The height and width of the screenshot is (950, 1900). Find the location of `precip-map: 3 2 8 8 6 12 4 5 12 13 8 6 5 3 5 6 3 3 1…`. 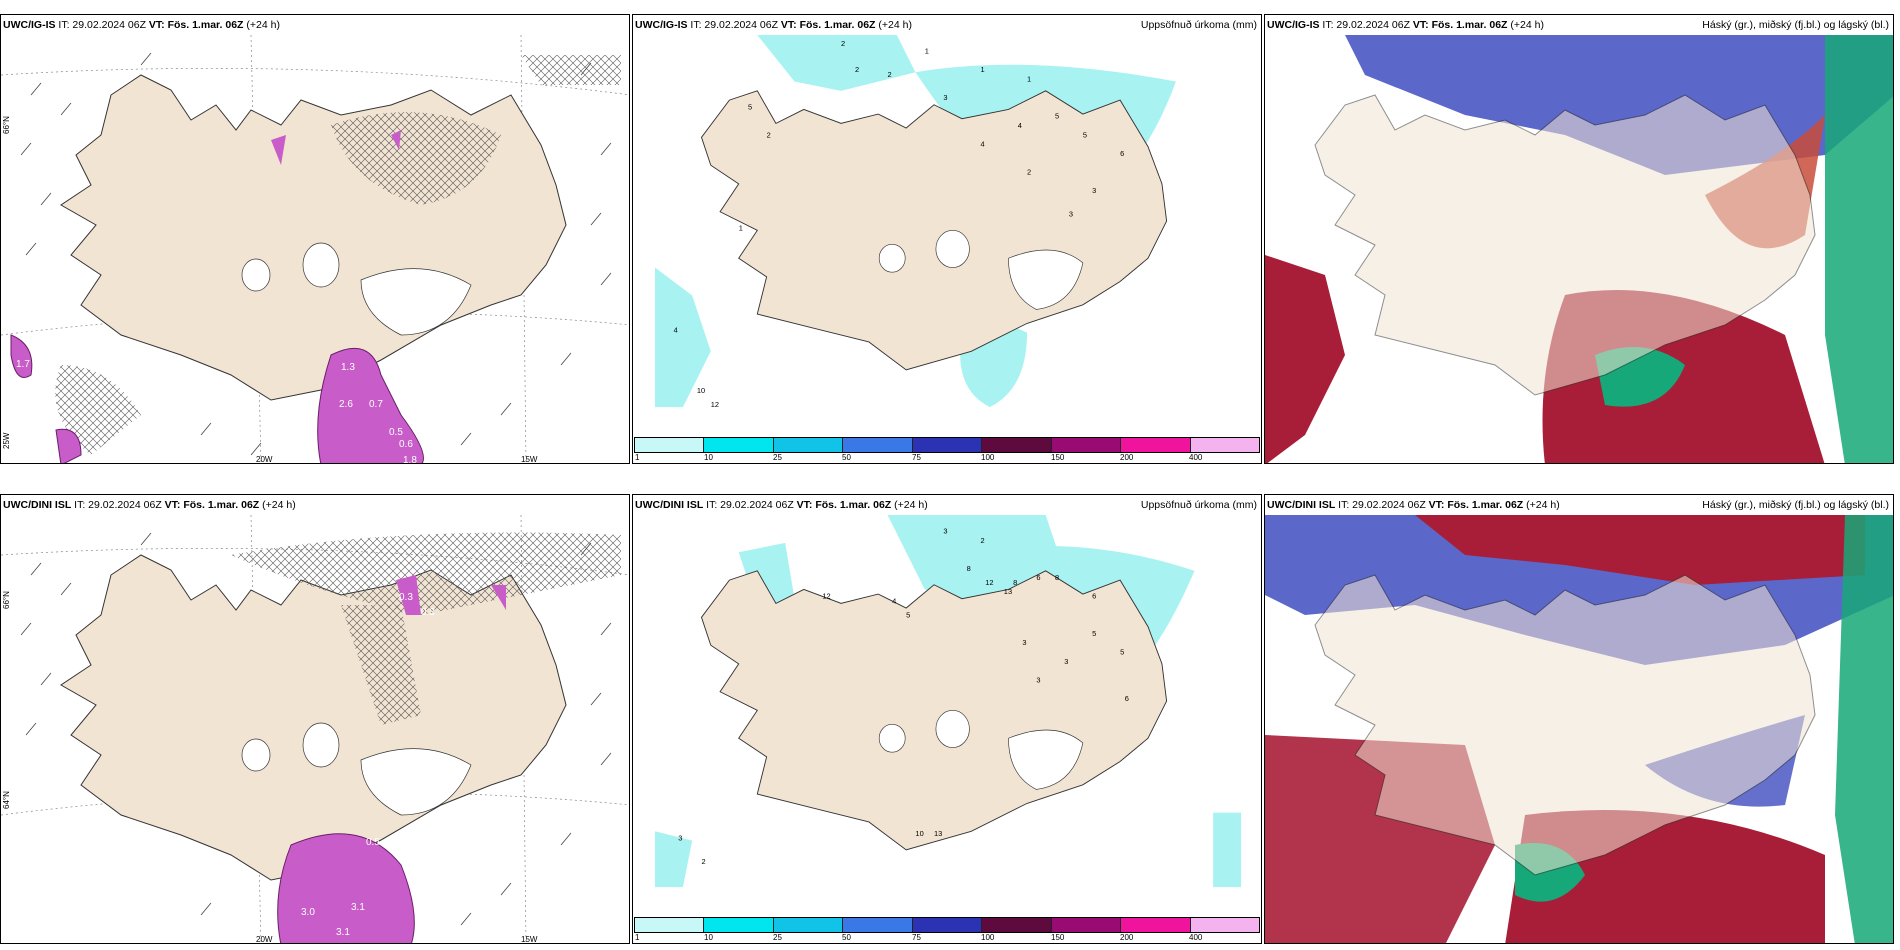

precip-map: 3 2 8 8 6 12 4 5 12 13 8 6 5 3 5 6 3 3 1… is located at coordinates (948, 701).